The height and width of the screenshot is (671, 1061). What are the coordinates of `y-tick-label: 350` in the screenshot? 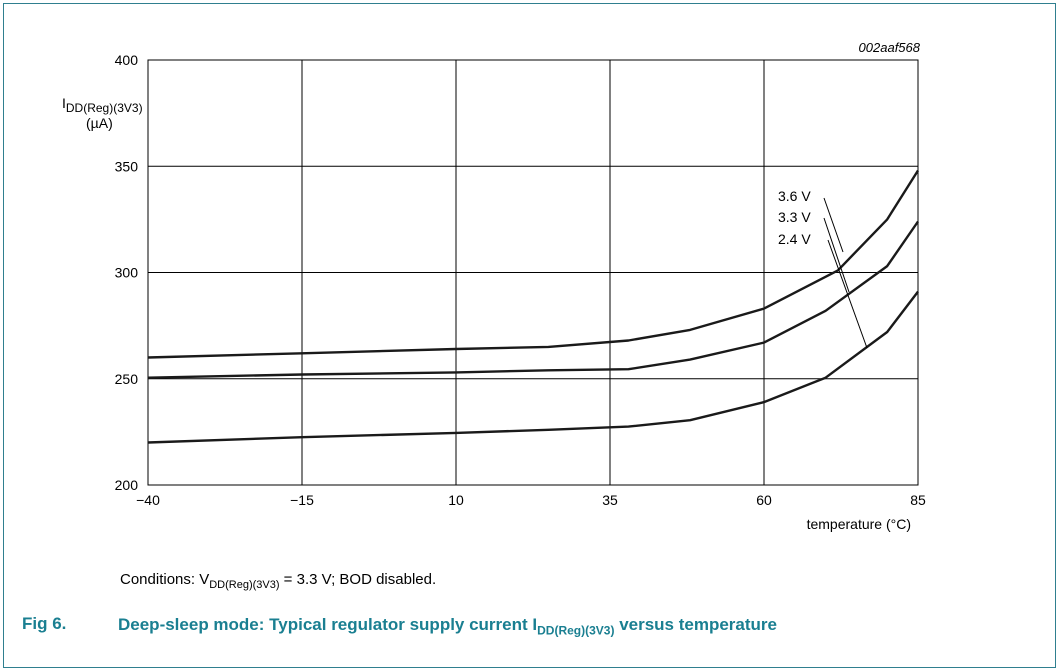 It's located at (127, 166).